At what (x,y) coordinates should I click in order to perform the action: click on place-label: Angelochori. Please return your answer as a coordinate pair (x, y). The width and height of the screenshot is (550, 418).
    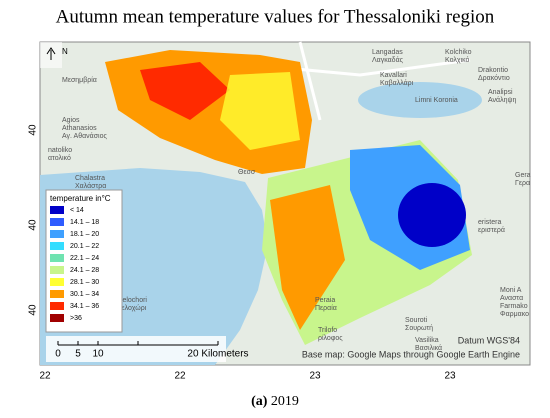
    Looking at the image, I should click on (128, 300).